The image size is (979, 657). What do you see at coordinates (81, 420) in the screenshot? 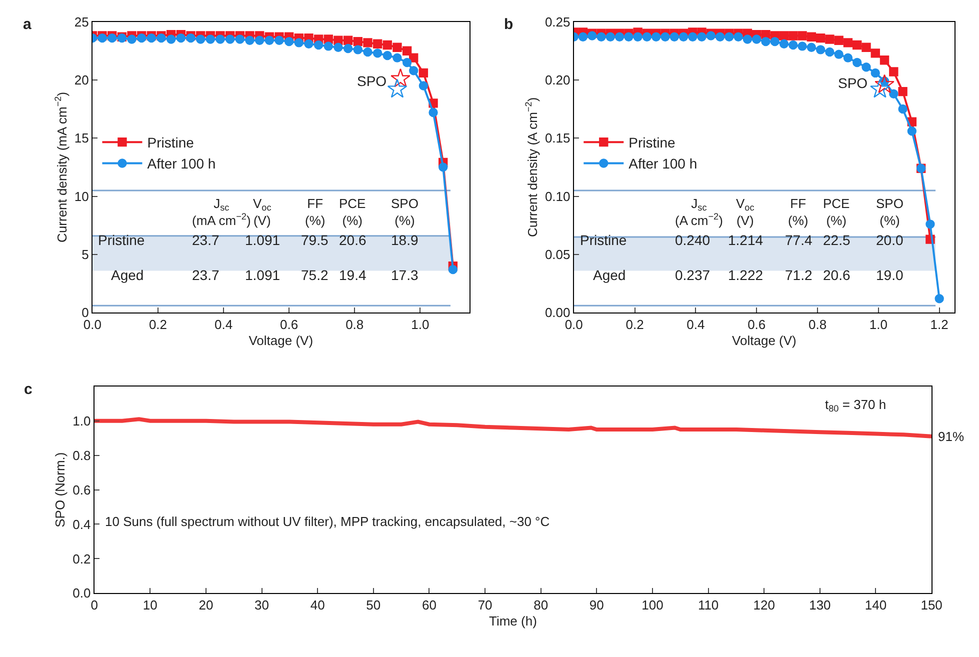
I see `y-tick-label: 1.0` at bounding box center [81, 420].